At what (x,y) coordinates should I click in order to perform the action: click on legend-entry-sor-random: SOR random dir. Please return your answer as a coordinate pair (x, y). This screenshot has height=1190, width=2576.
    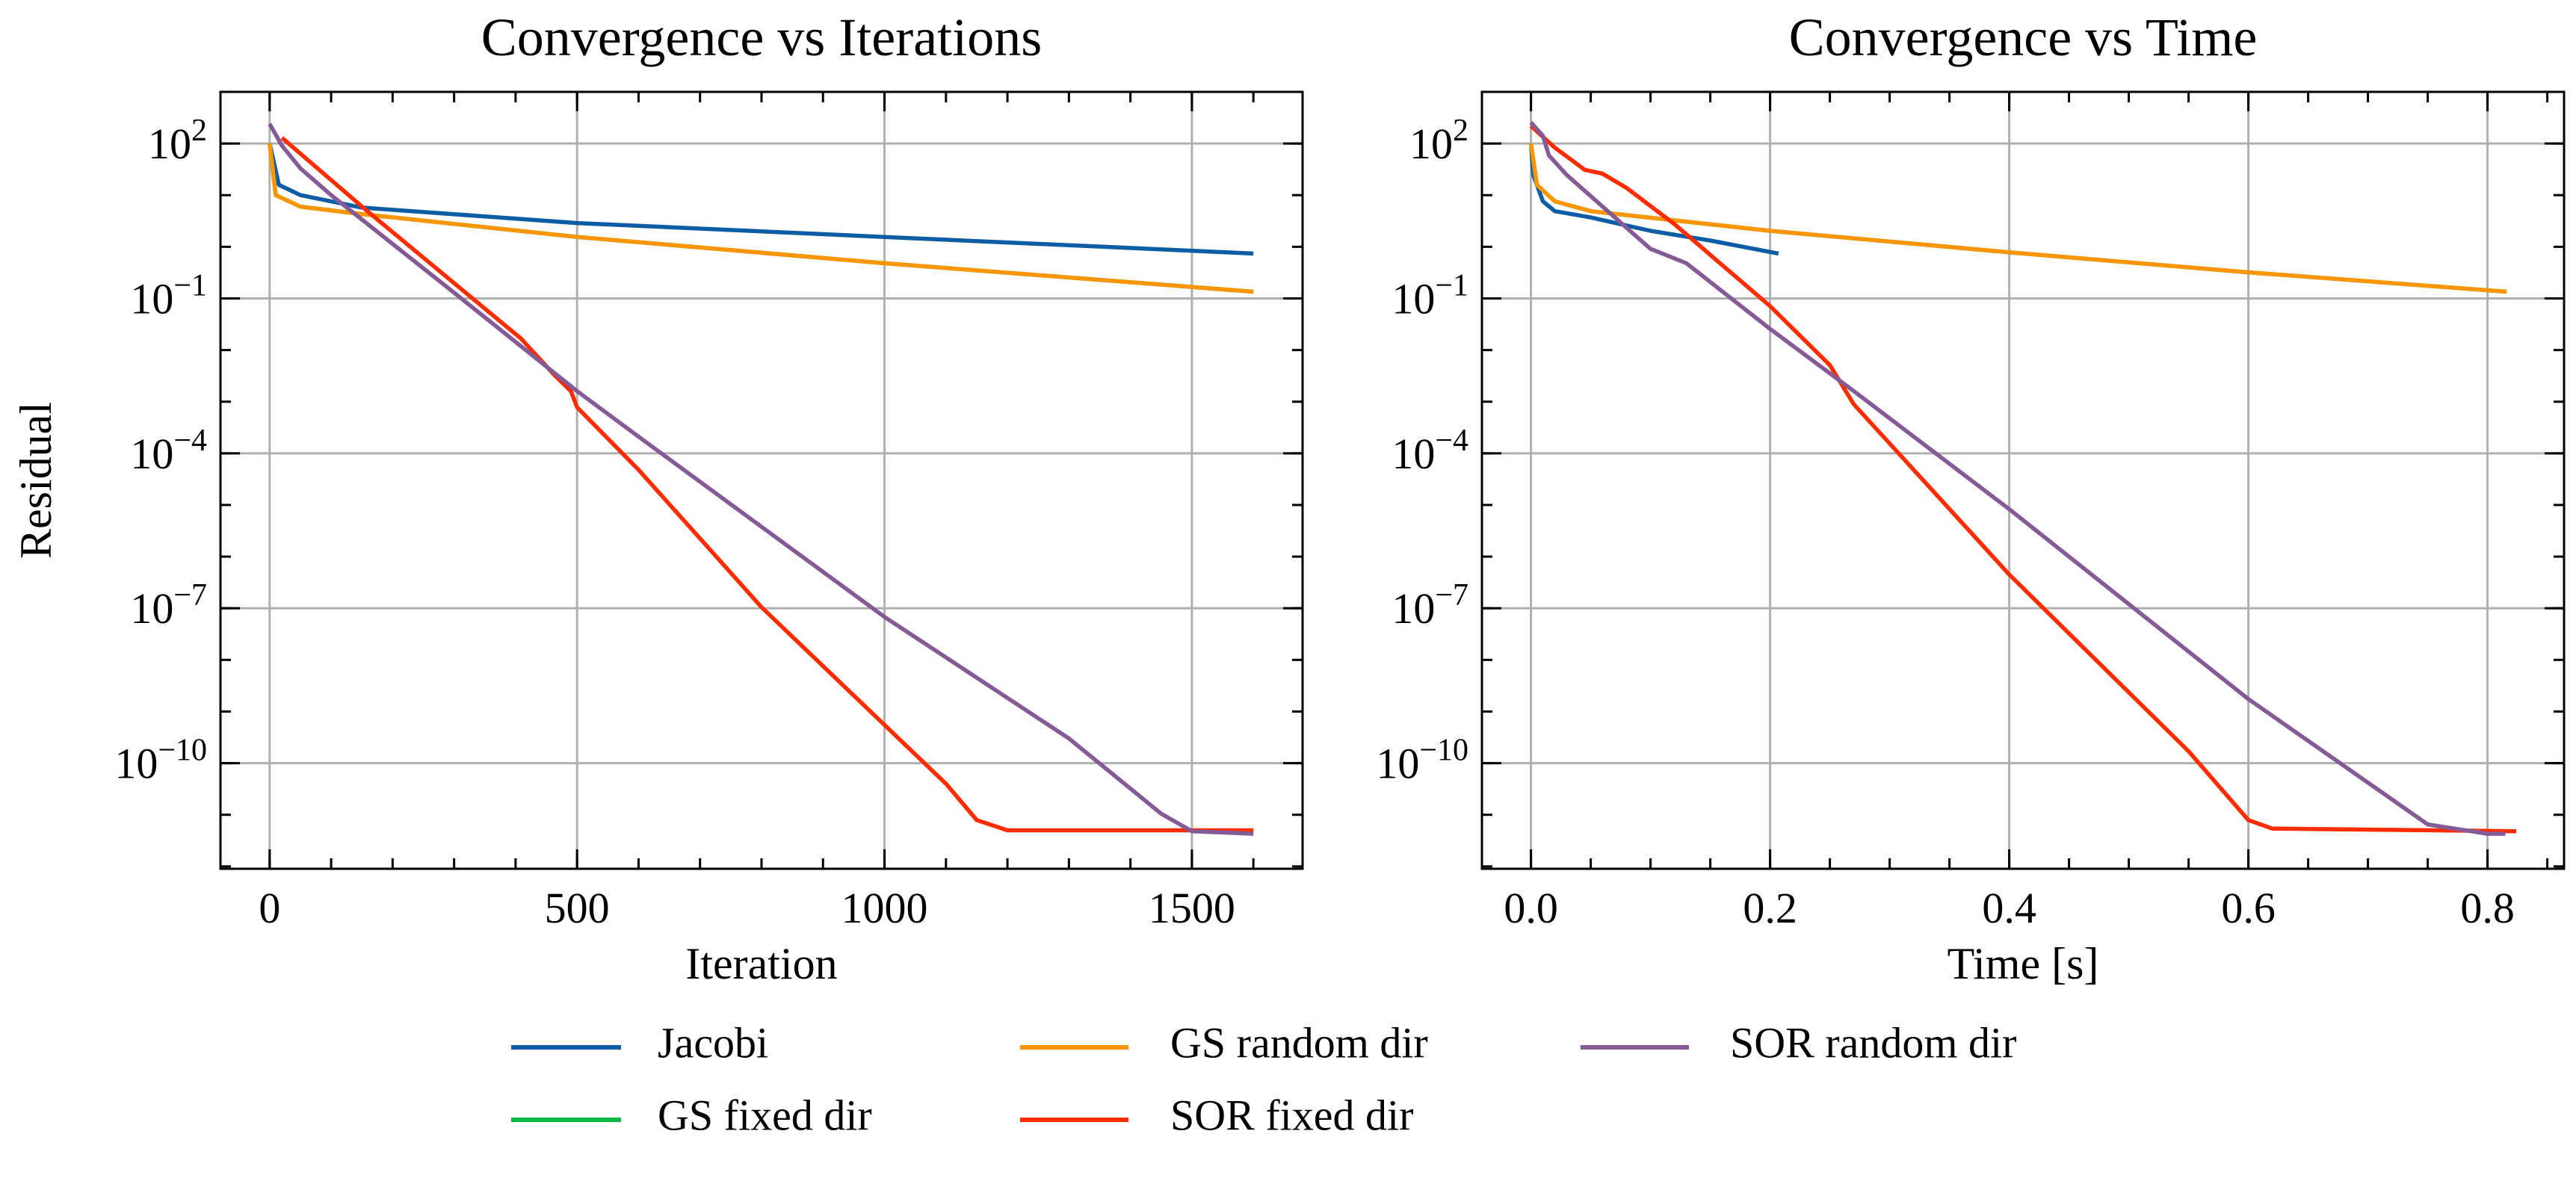
    Looking at the image, I should click on (1799, 1042).